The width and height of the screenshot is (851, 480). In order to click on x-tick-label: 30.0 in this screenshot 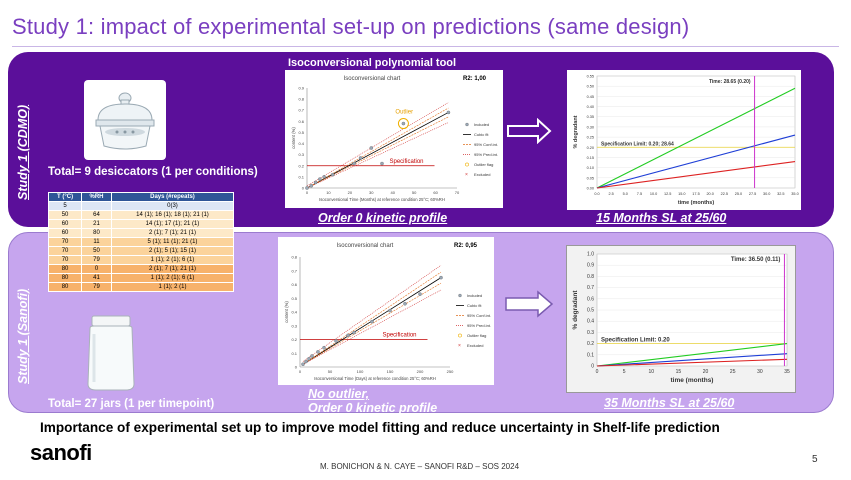, I will do `click(766, 194)`.